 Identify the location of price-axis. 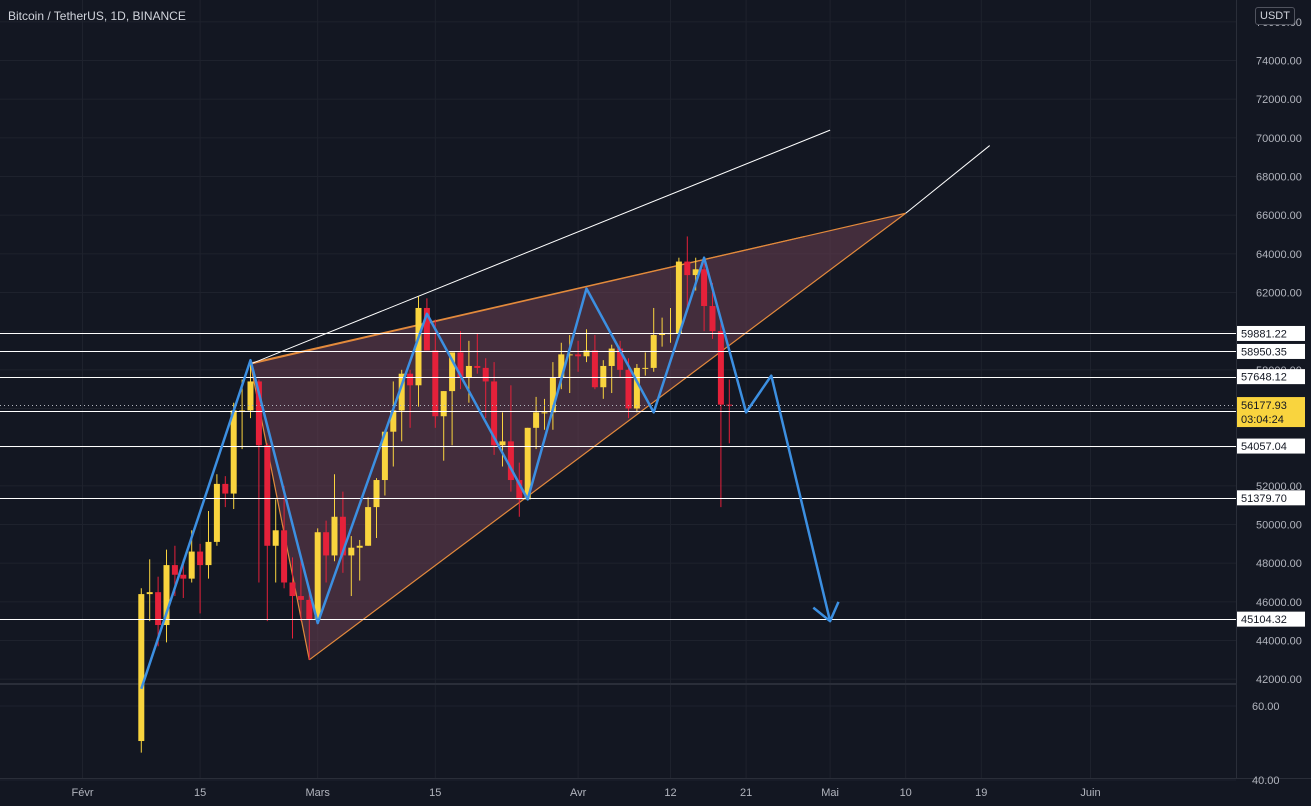
(1274, 389).